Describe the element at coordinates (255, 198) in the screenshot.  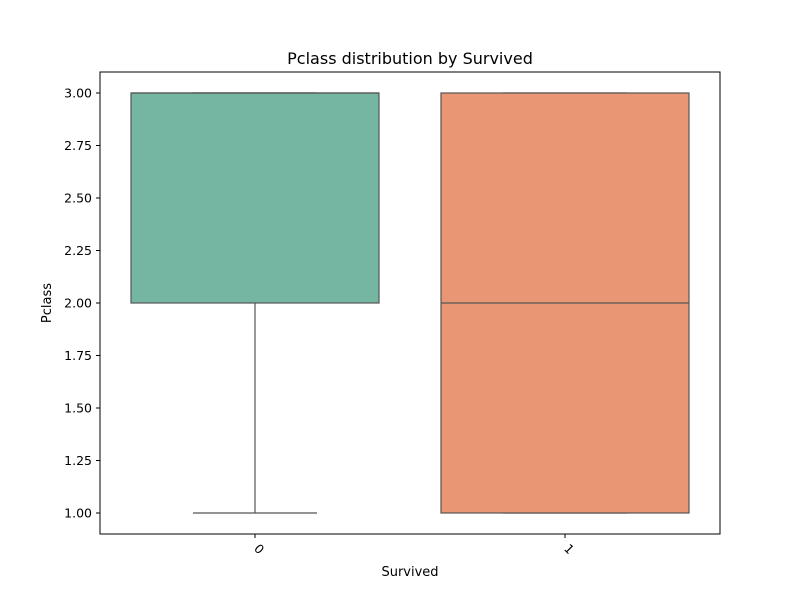
I see `box-iqr` at that location.